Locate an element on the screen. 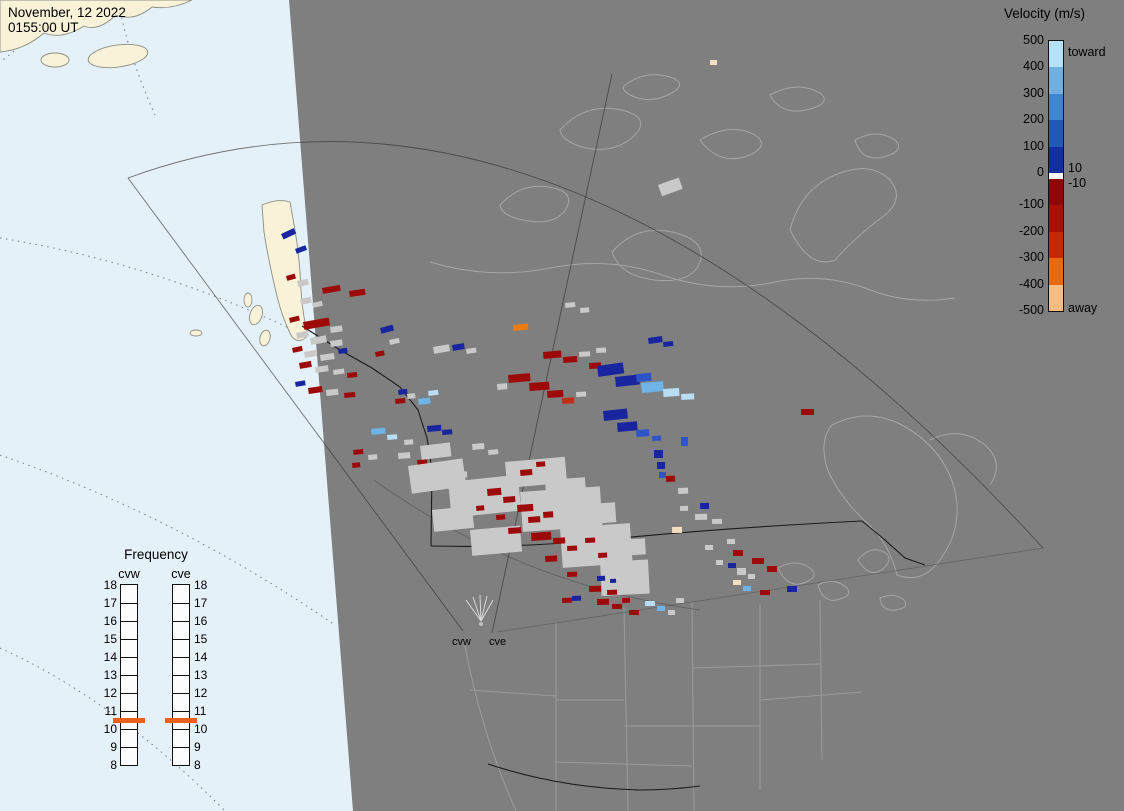 Image resolution: width=1124 pixels, height=811 pixels. frequency-tick: 9 is located at coordinates (113, 747).